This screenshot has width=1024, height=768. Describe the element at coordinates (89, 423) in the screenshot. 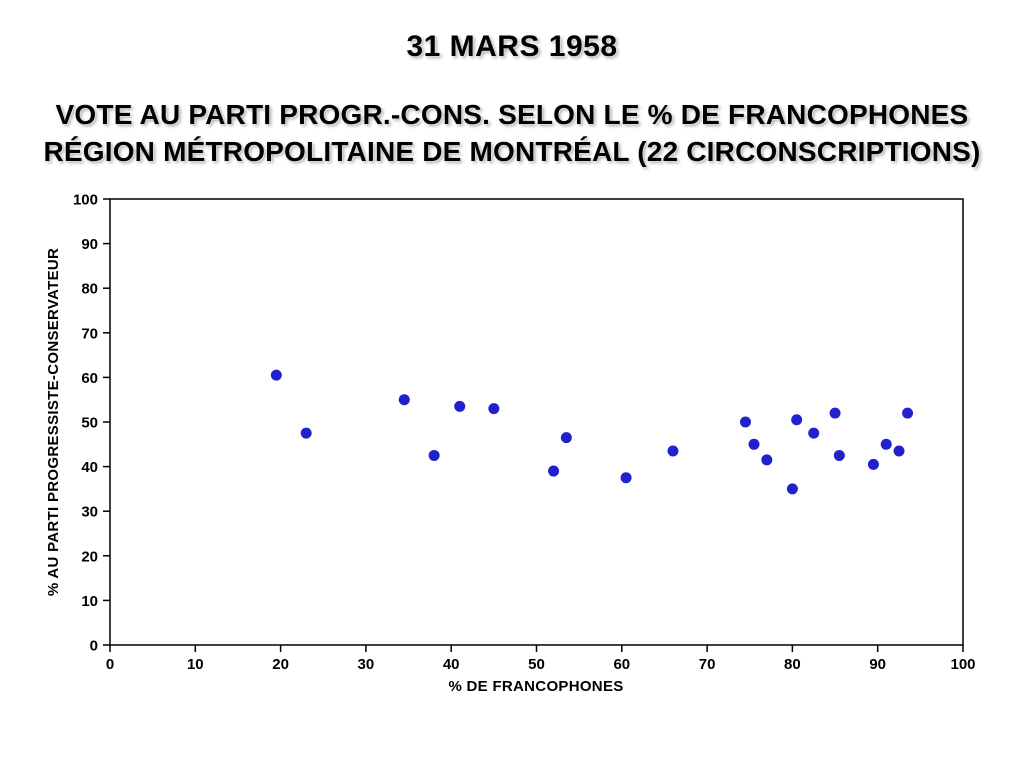

I see `y-tick-label: 50` at that location.